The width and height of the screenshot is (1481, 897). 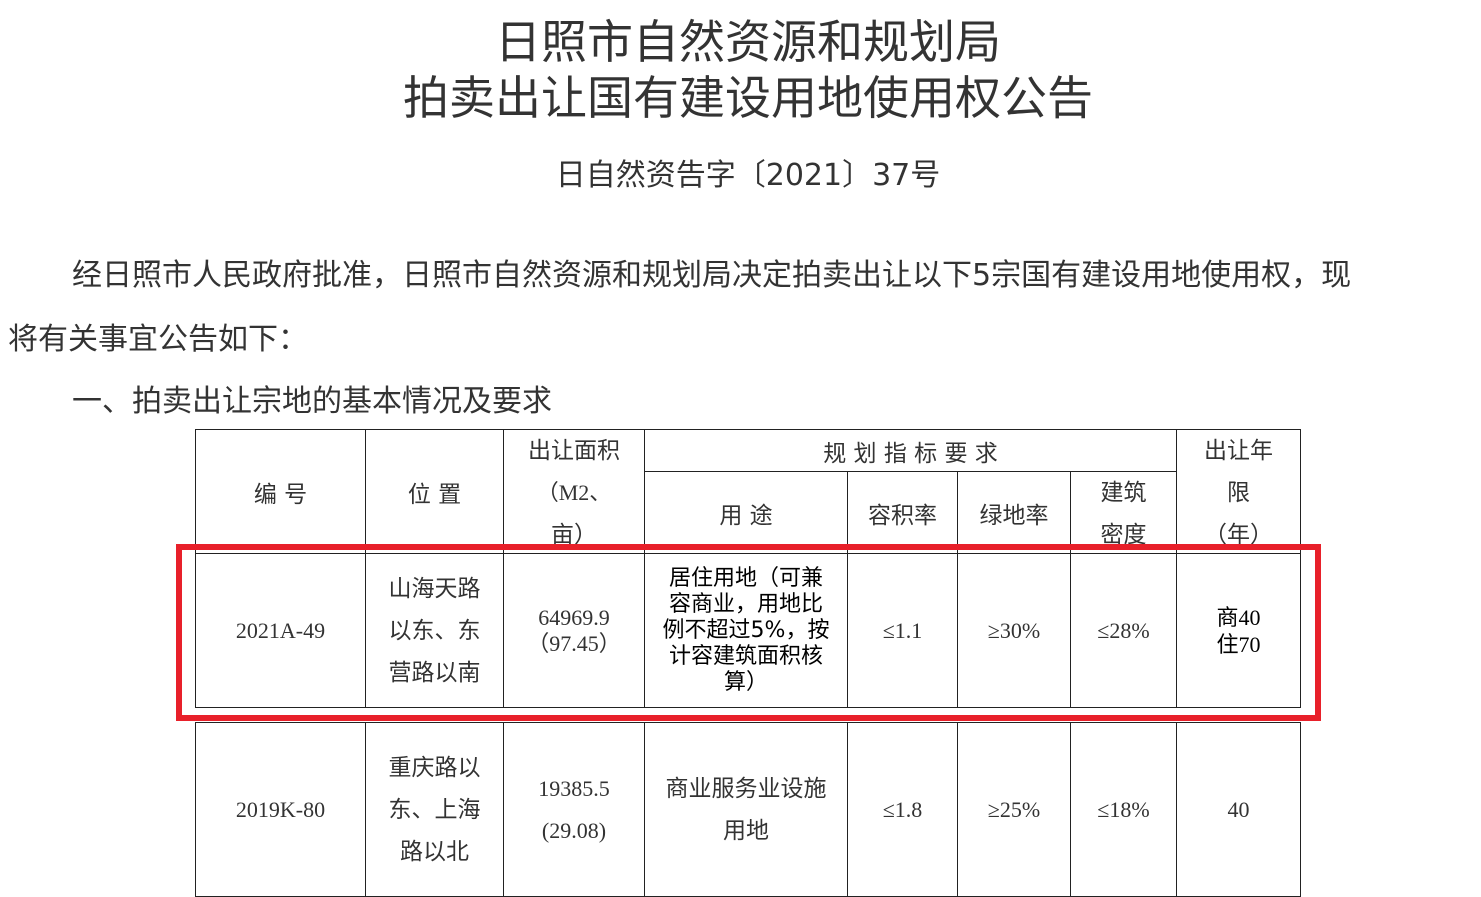 What do you see at coordinates (1123, 512) in the screenshot?
I see `header-density: 建筑 密度` at bounding box center [1123, 512].